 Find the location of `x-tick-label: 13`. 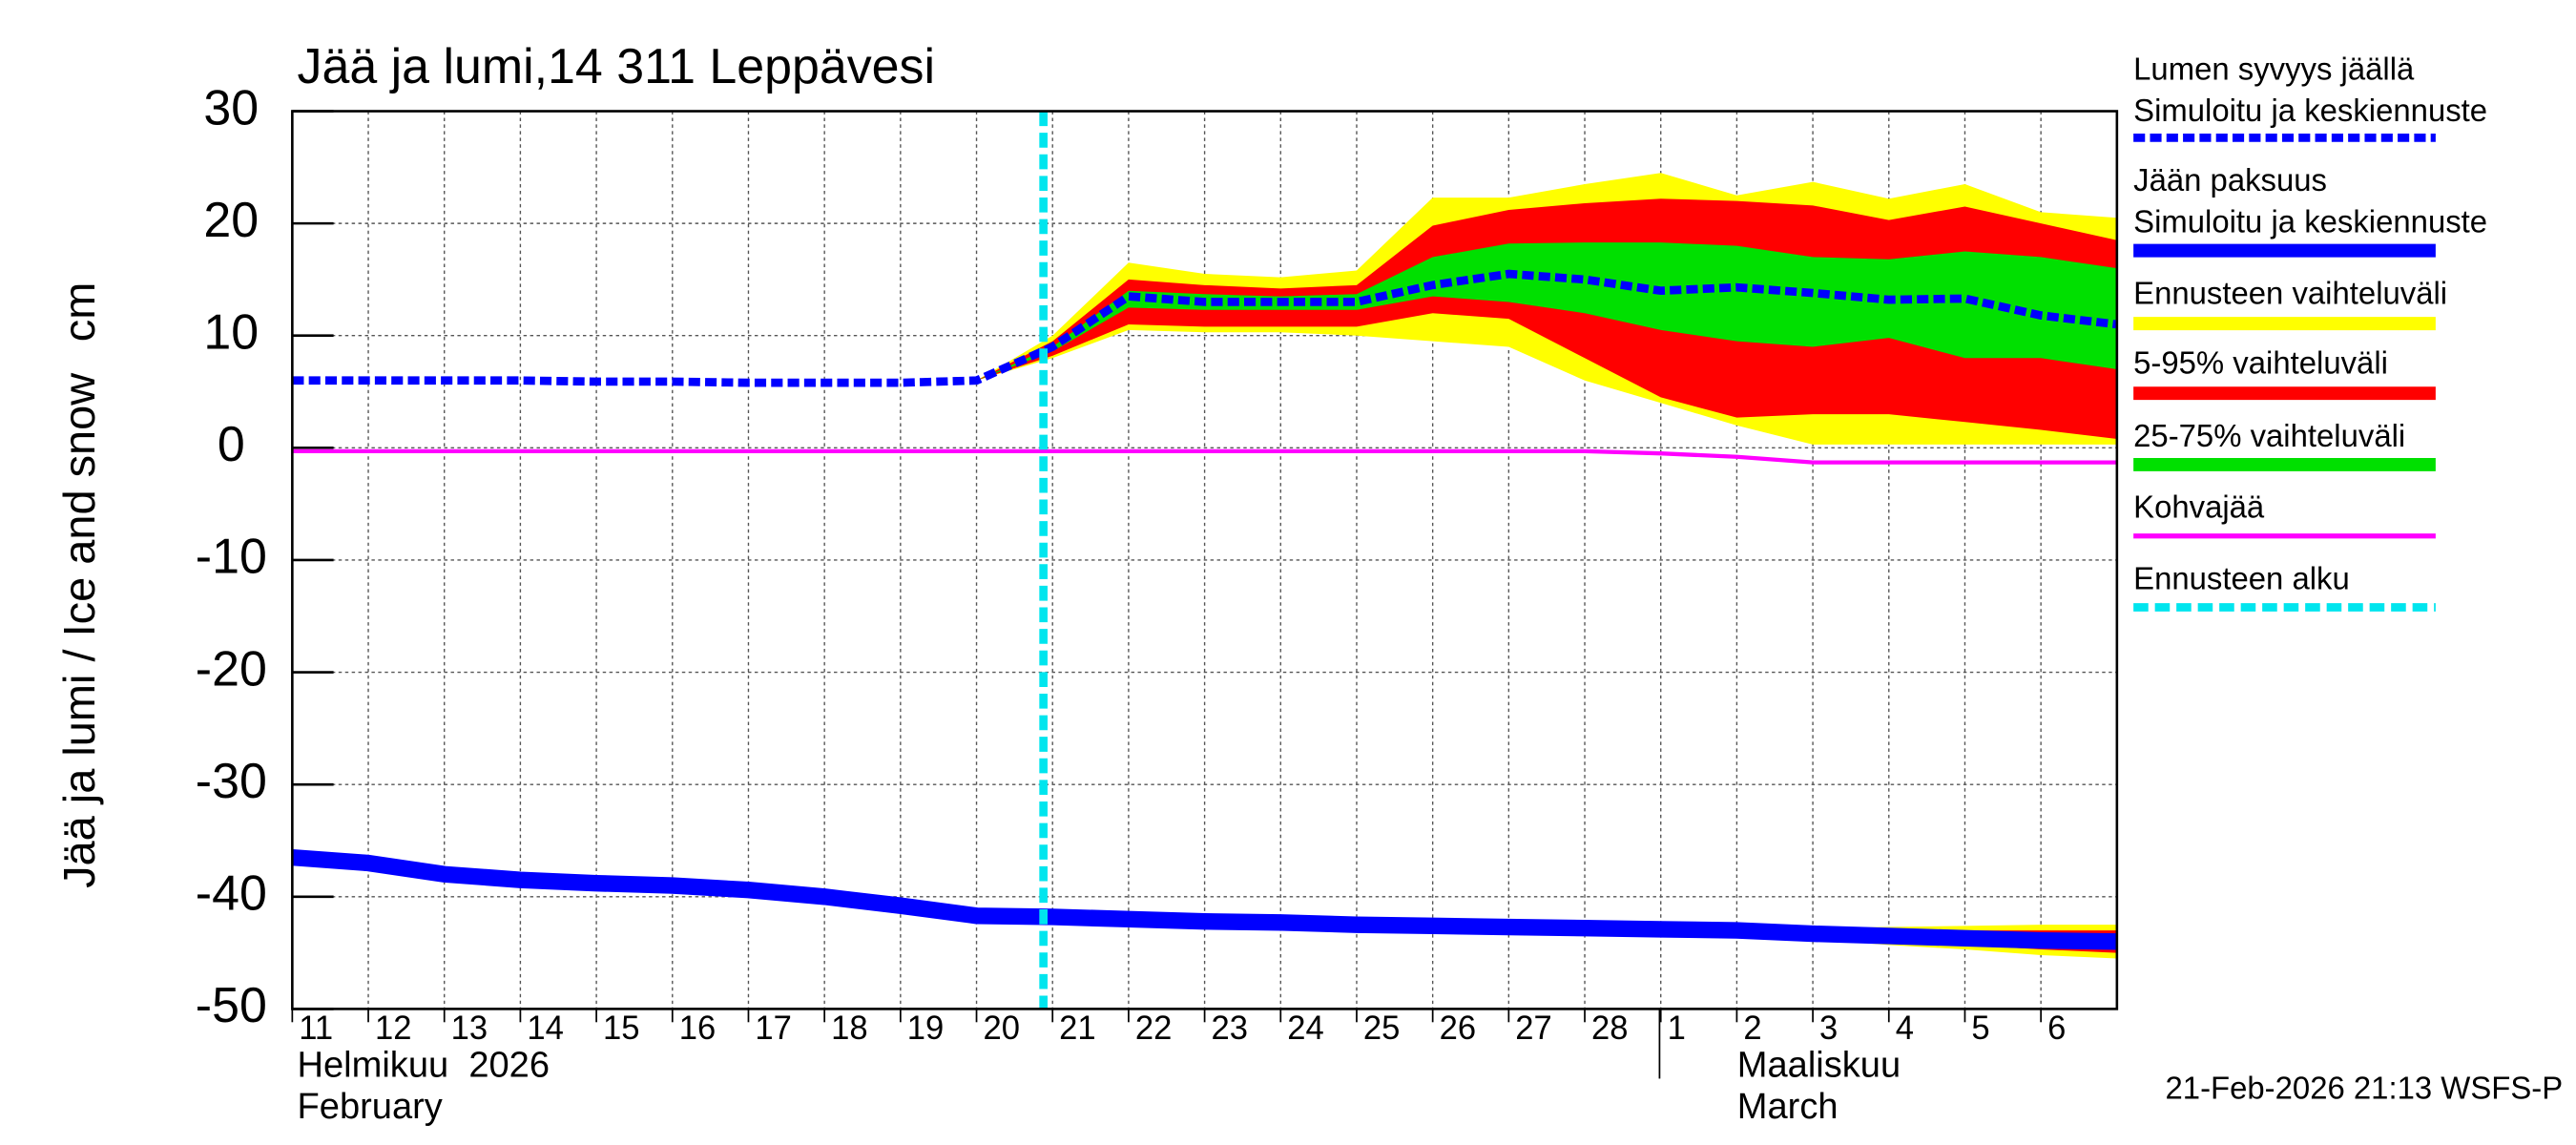

x-tick-label: 13 is located at coordinates (469, 1029).